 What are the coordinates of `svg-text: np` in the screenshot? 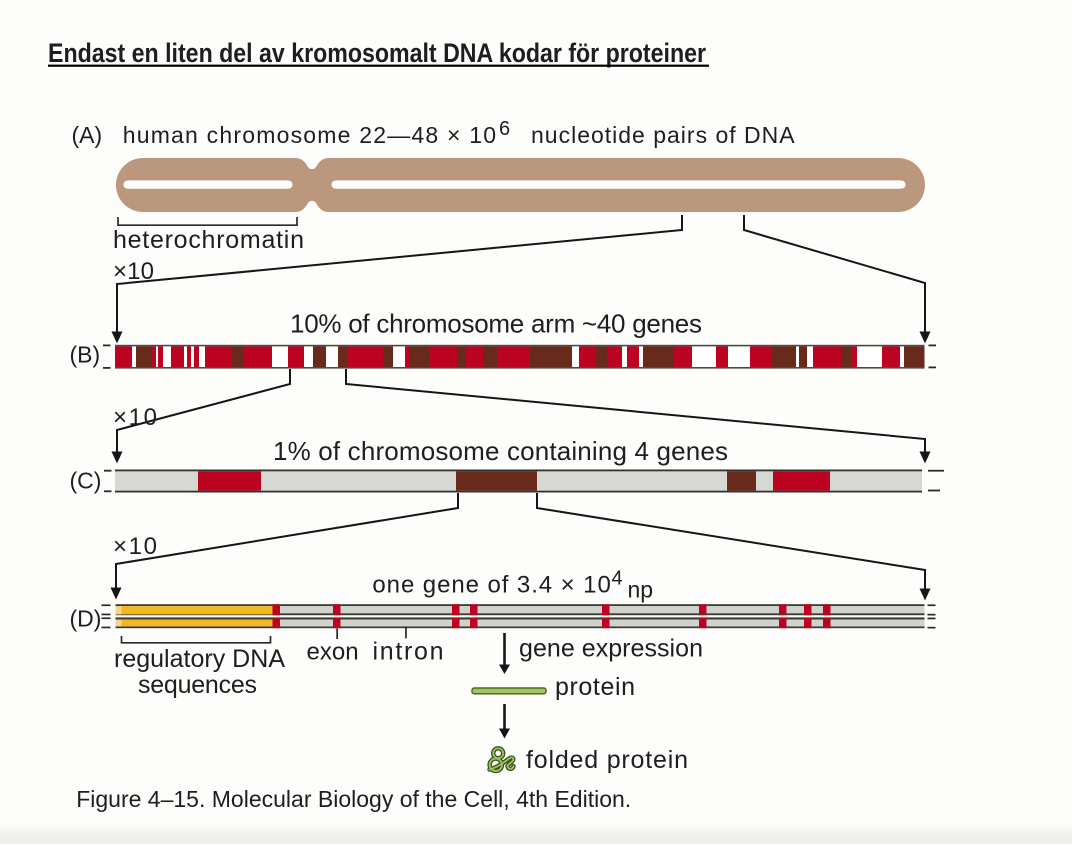 It's located at (641, 590).